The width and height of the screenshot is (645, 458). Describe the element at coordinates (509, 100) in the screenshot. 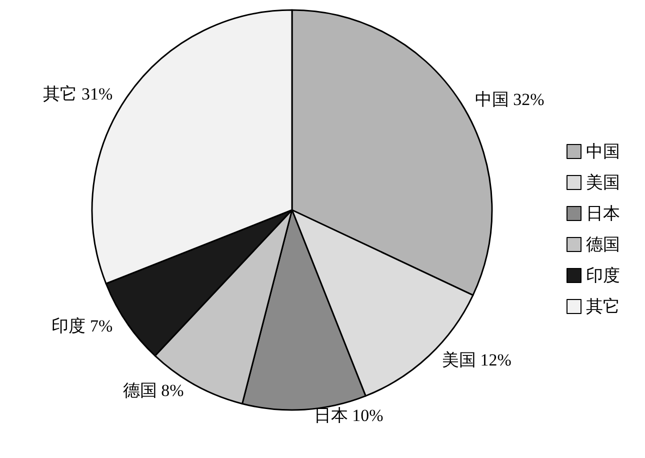

I see `category-label: 中国 32%` at that location.